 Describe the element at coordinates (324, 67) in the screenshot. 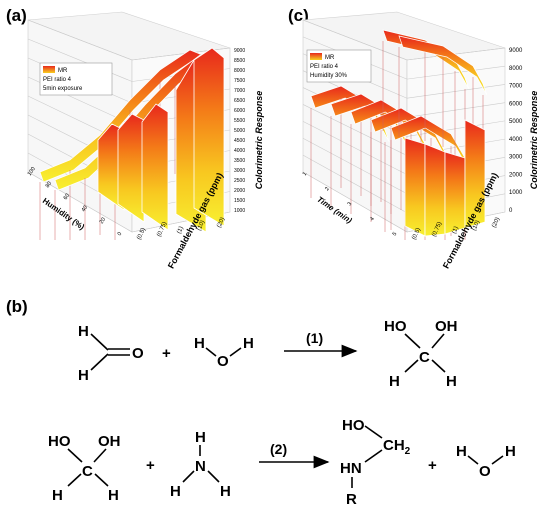

I see `legend-line1: PEI ratio 4` at that location.